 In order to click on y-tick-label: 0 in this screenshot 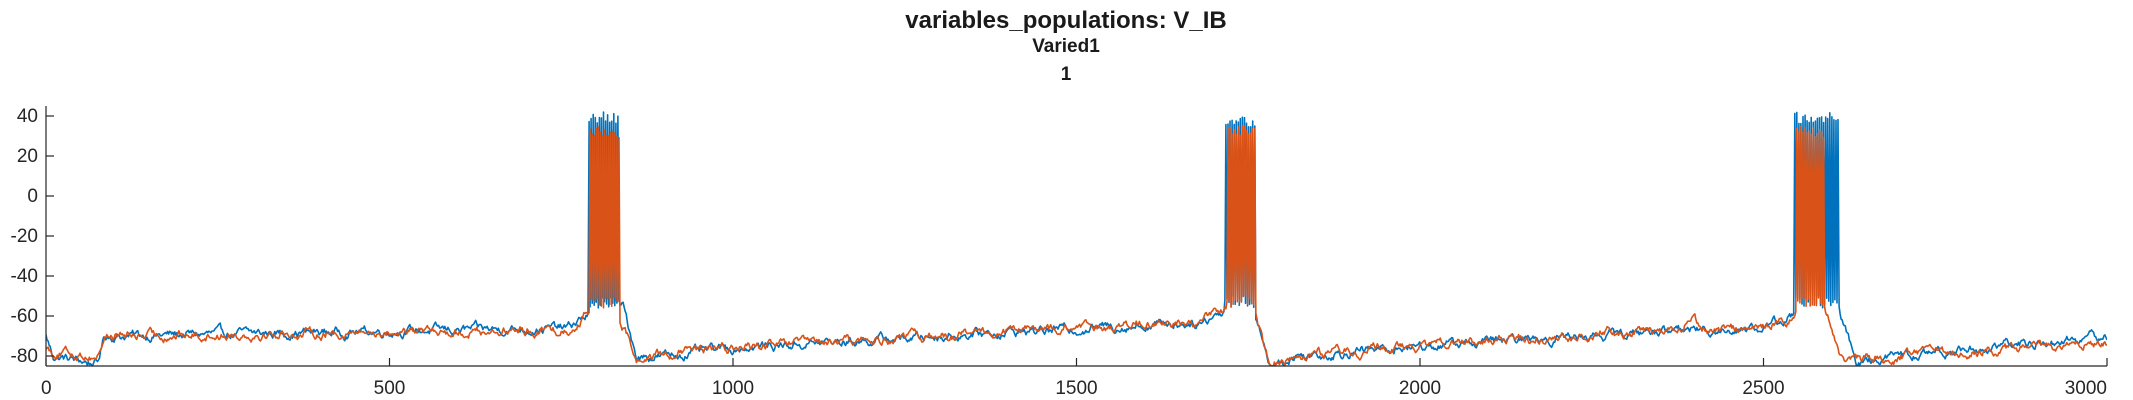, I will do `click(32, 196)`.